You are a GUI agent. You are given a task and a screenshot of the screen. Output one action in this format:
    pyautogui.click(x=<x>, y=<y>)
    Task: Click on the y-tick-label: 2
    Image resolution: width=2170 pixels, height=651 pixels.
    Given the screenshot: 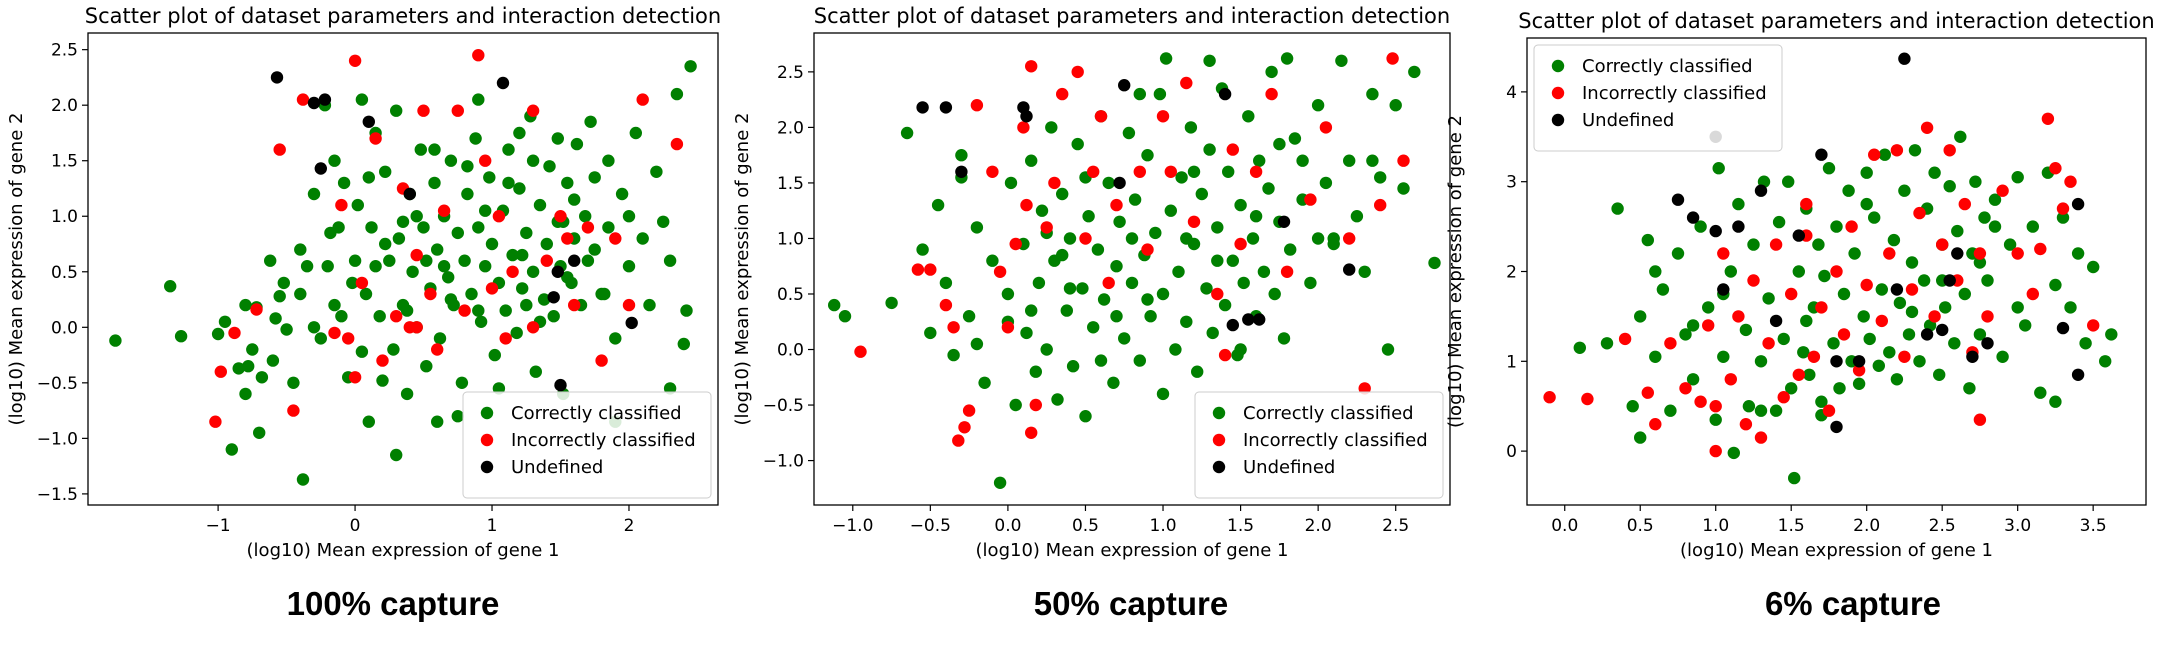 What is the action you would take?
    pyautogui.click(x=1511, y=273)
    